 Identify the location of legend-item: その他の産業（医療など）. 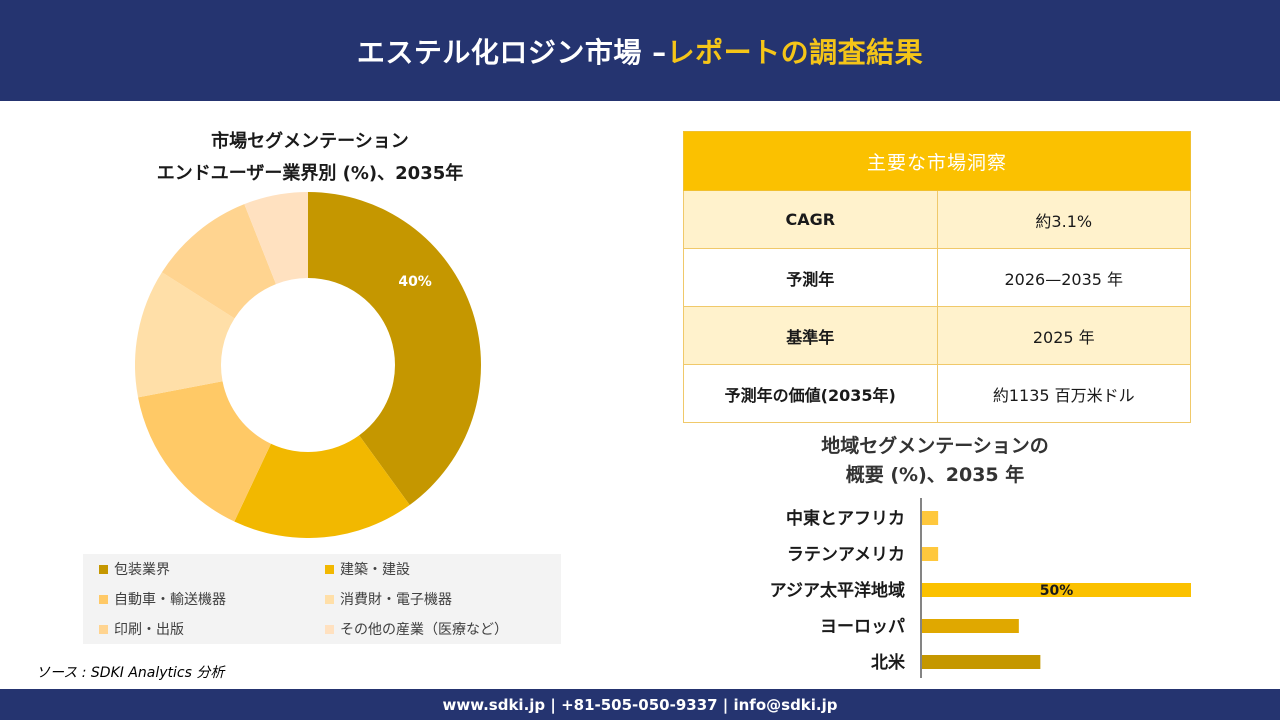
(438, 629).